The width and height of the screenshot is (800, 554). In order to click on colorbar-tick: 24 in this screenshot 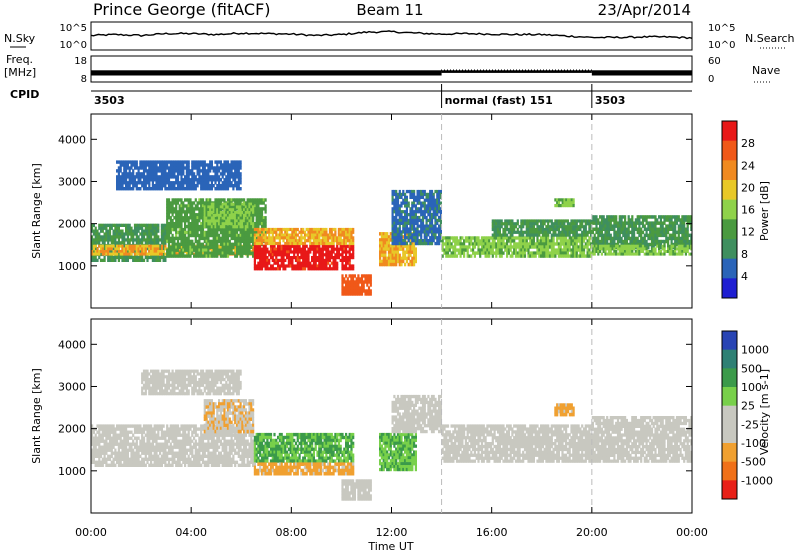, I will do `click(748, 165)`.